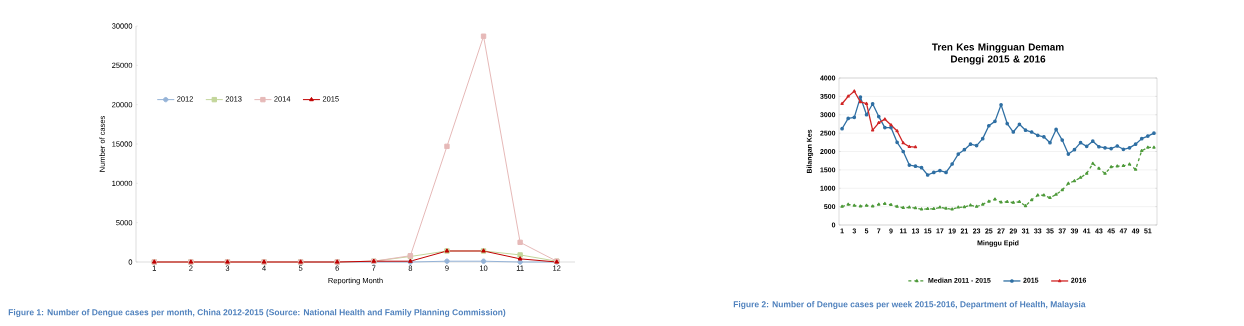  Describe the element at coordinates (909, 305) in the screenshot. I see `caption: Figure 2: Number of Dengue cases per week 2015-2016, Department of Health, Malaysia` at that location.